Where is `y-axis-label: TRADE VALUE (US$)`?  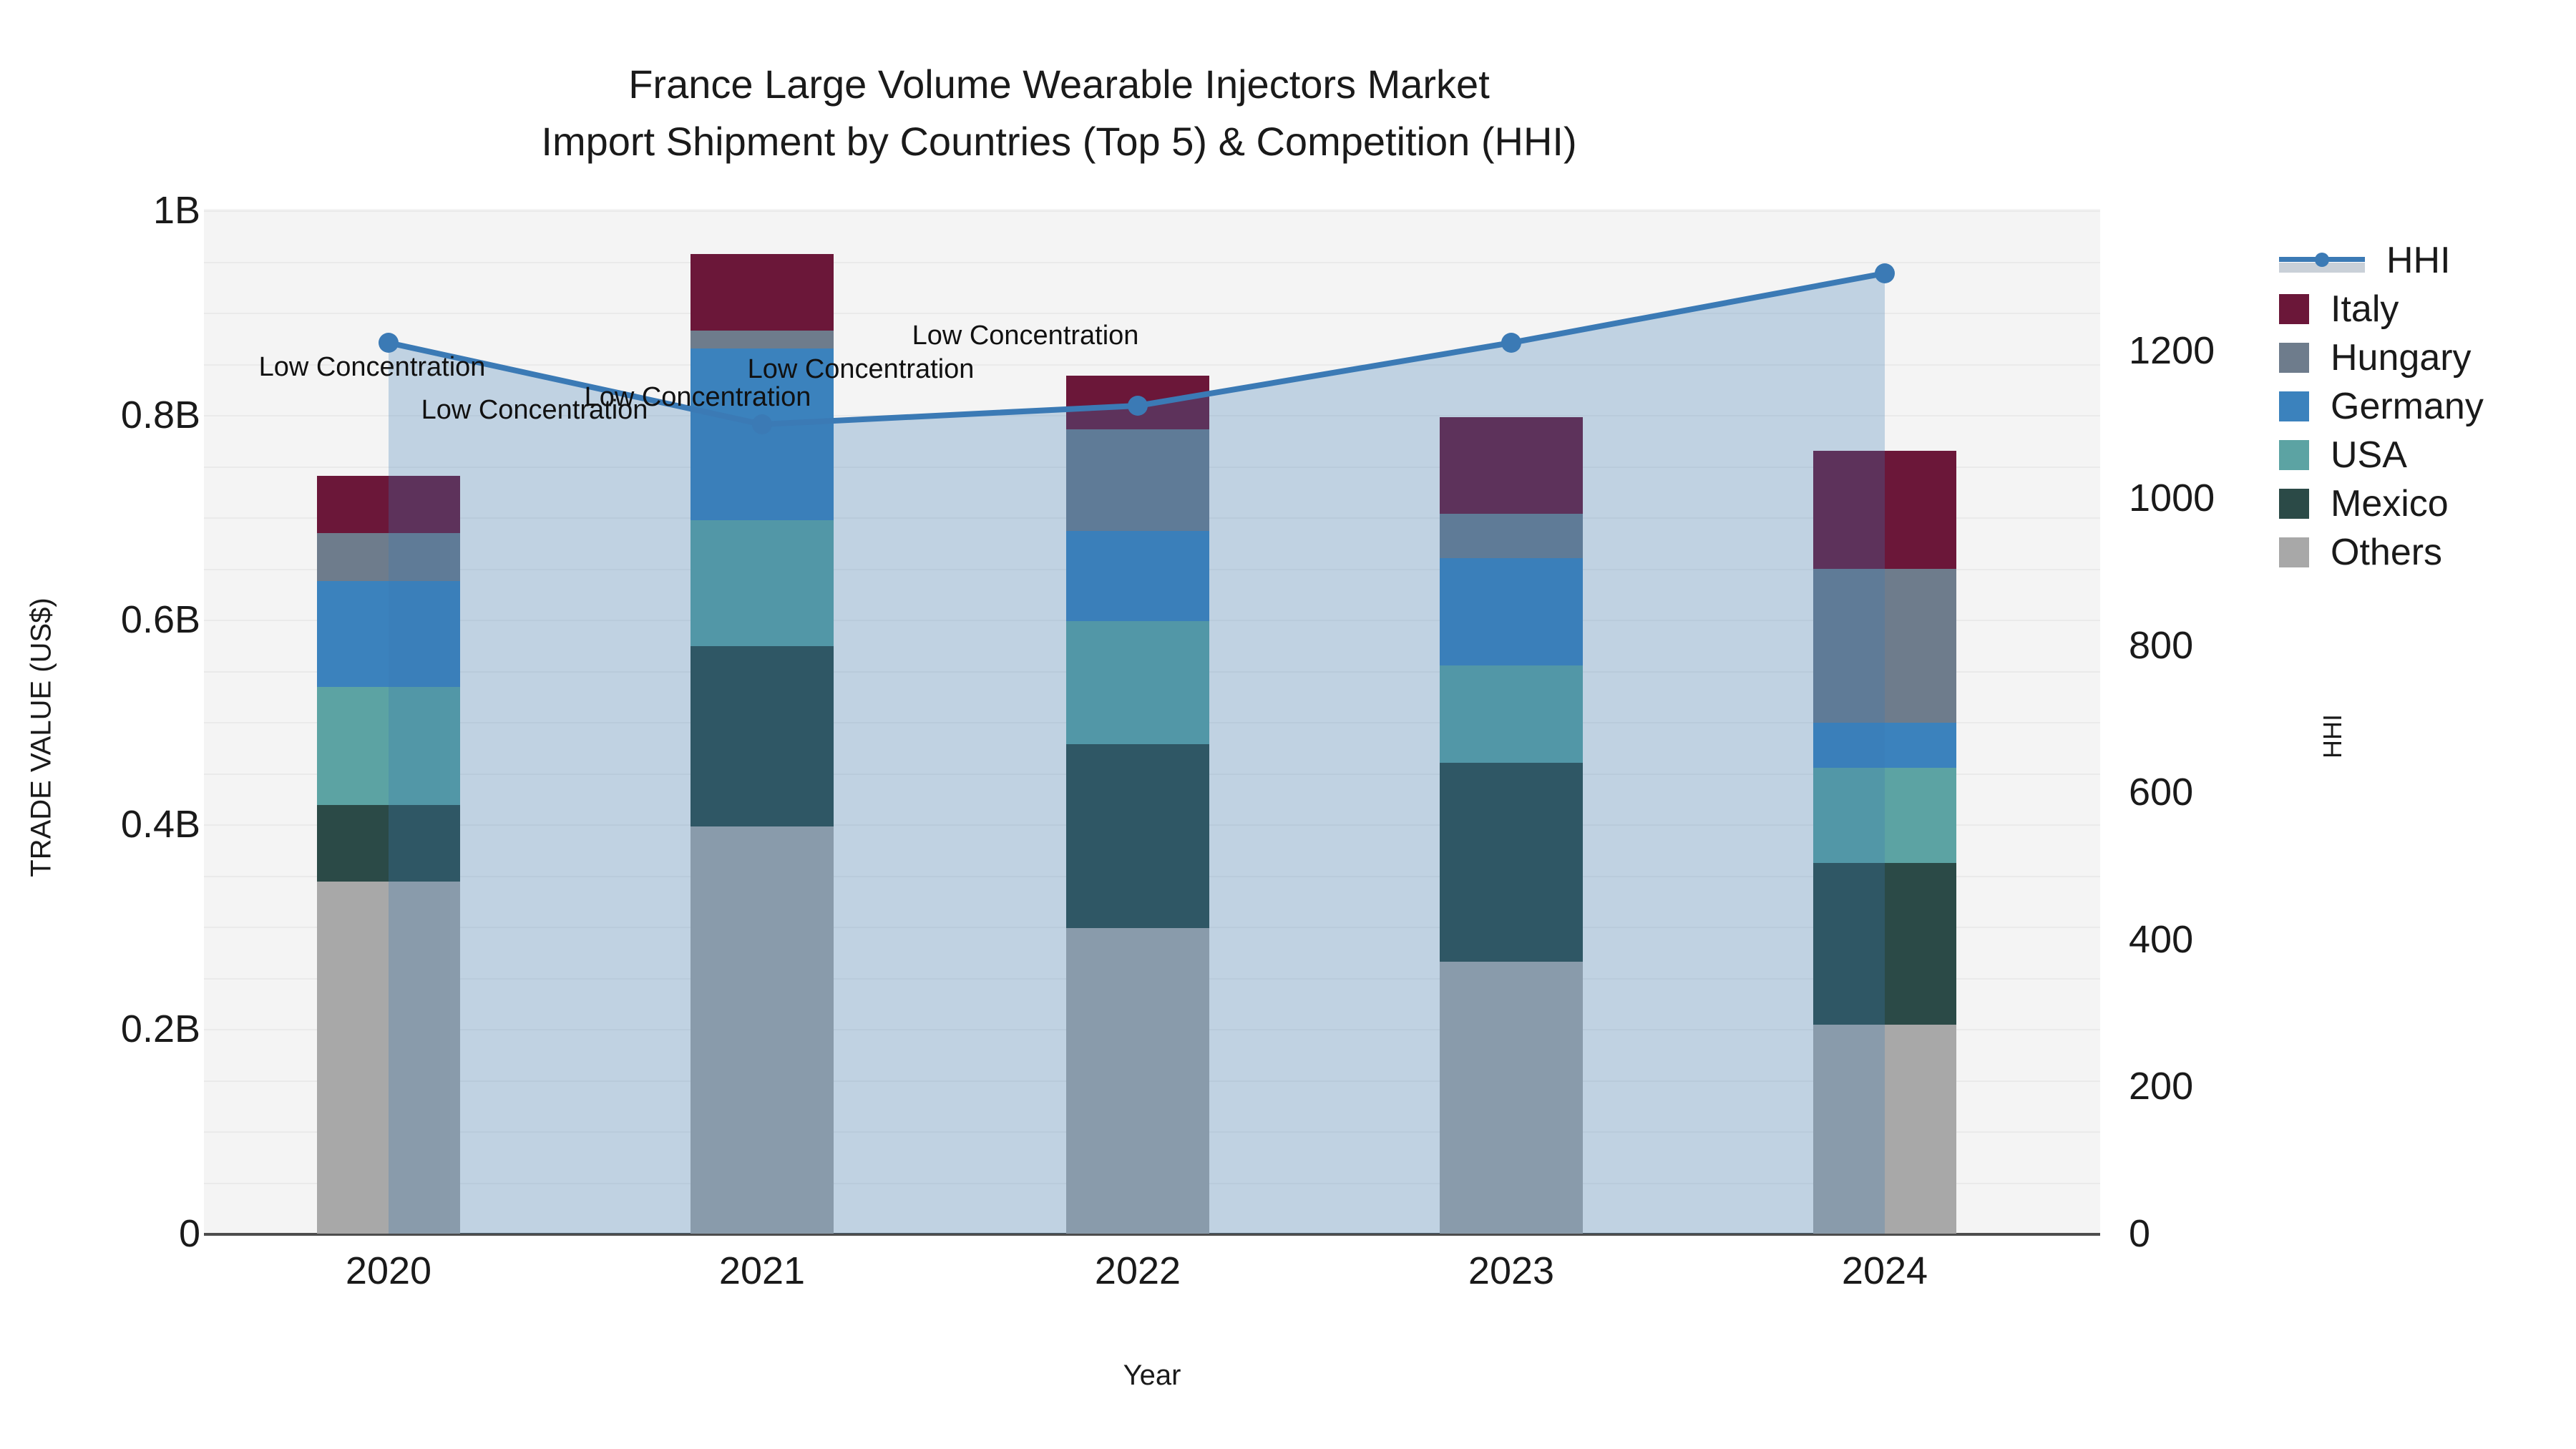 y-axis-label: TRADE VALUE (US$) is located at coordinates (41, 737).